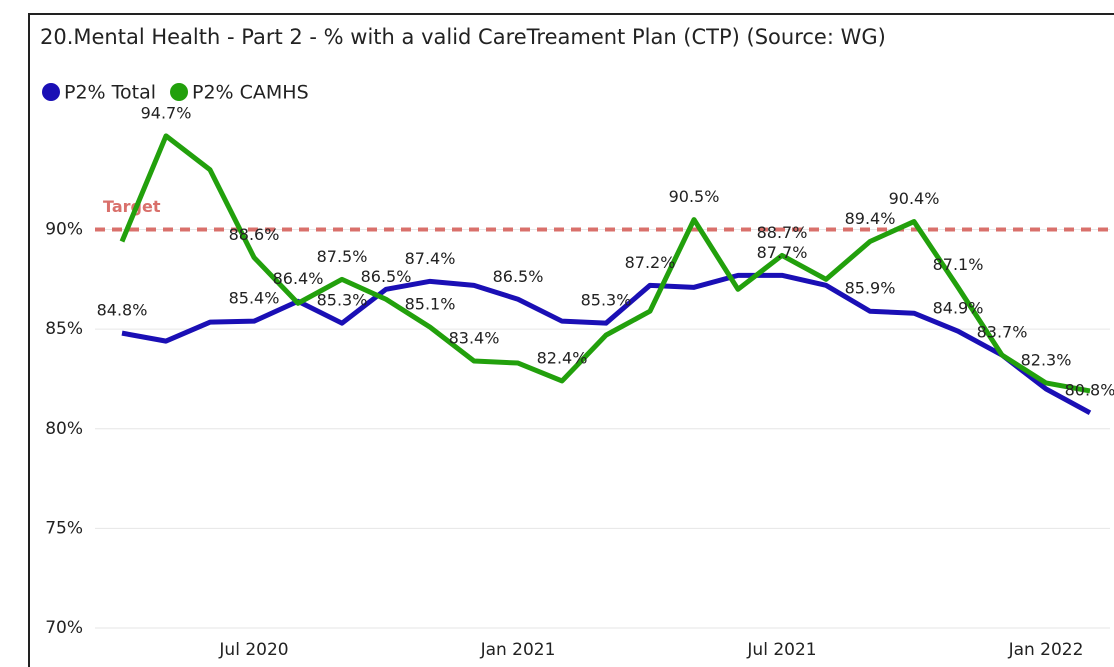 This screenshot has width=1114, height=667. Describe the element at coordinates (254, 298) in the screenshot. I see `data-label: 85.4%` at that location.